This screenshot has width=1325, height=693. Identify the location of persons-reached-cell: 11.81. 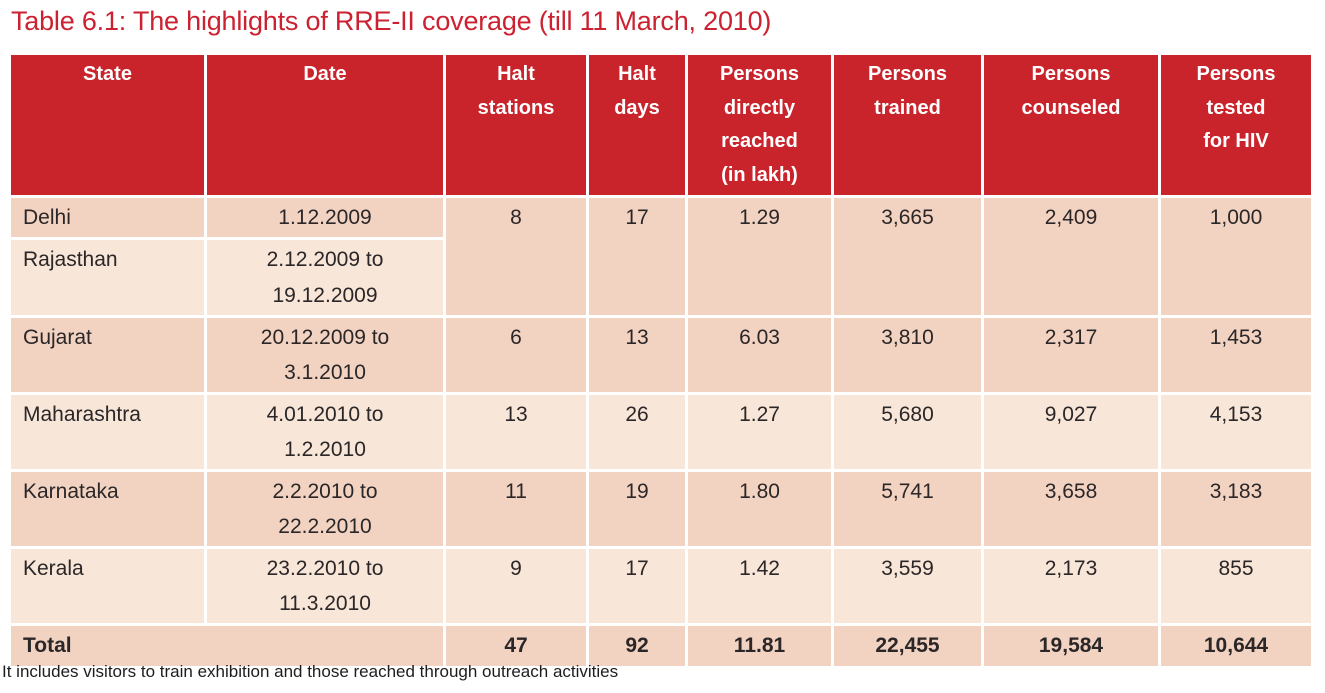
(759, 646).